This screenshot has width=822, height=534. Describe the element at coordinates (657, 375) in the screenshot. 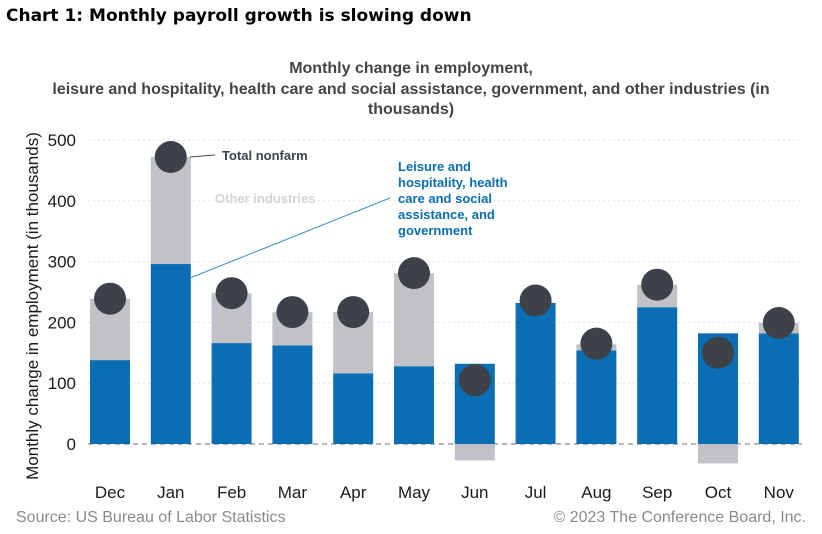

I see `bar-leisure-sep` at that location.